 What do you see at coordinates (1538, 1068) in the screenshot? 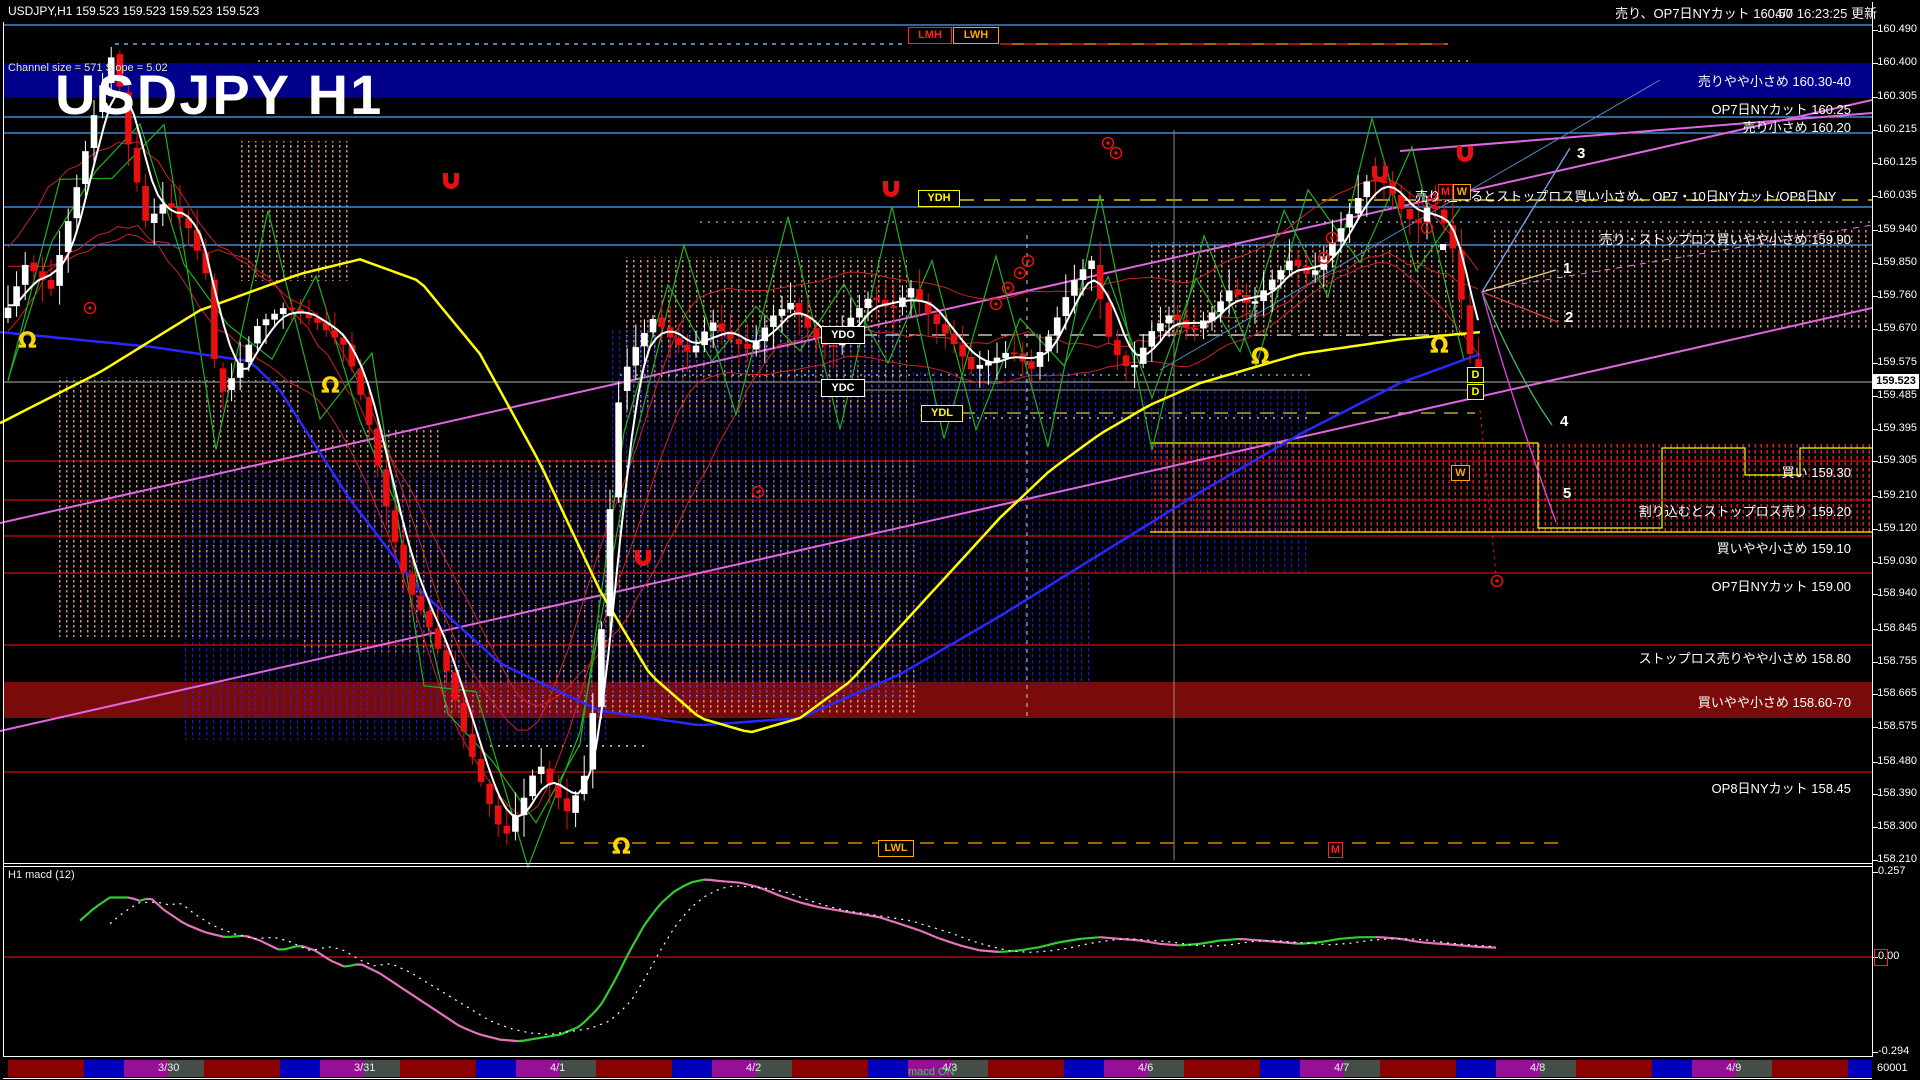
I see `date-label: 4/8` at bounding box center [1538, 1068].